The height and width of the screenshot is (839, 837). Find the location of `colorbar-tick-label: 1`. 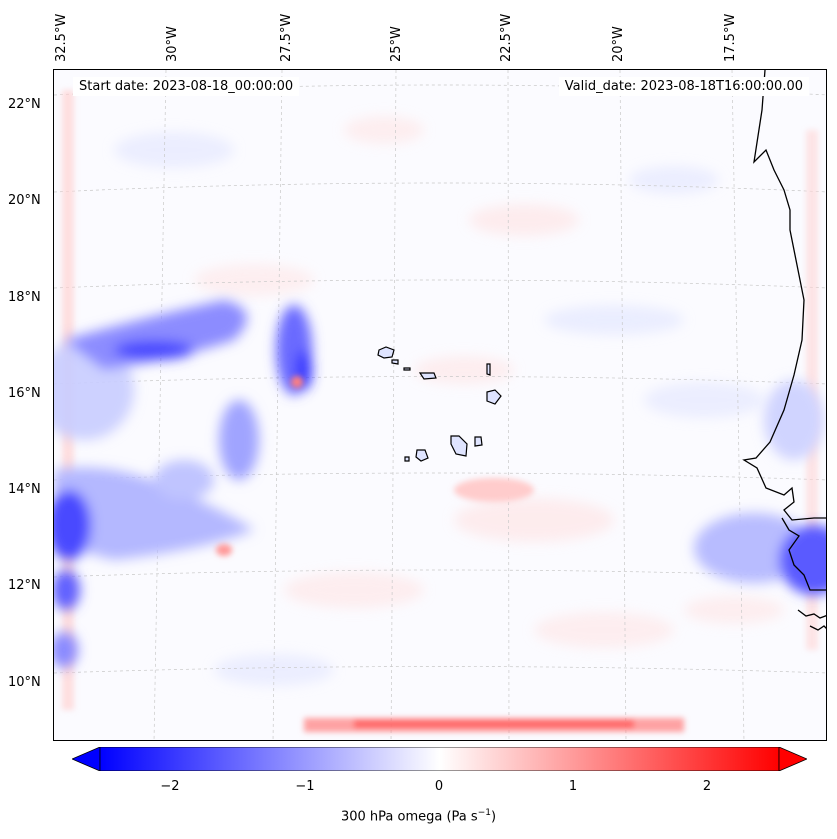

colorbar-tick-label: 1 is located at coordinates (573, 786).